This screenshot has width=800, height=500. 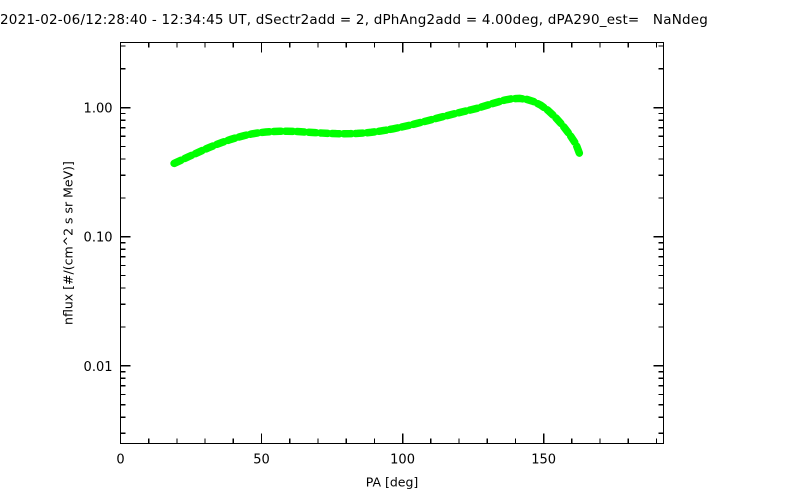 I want to click on data-series-group, so click(x=377, y=131).